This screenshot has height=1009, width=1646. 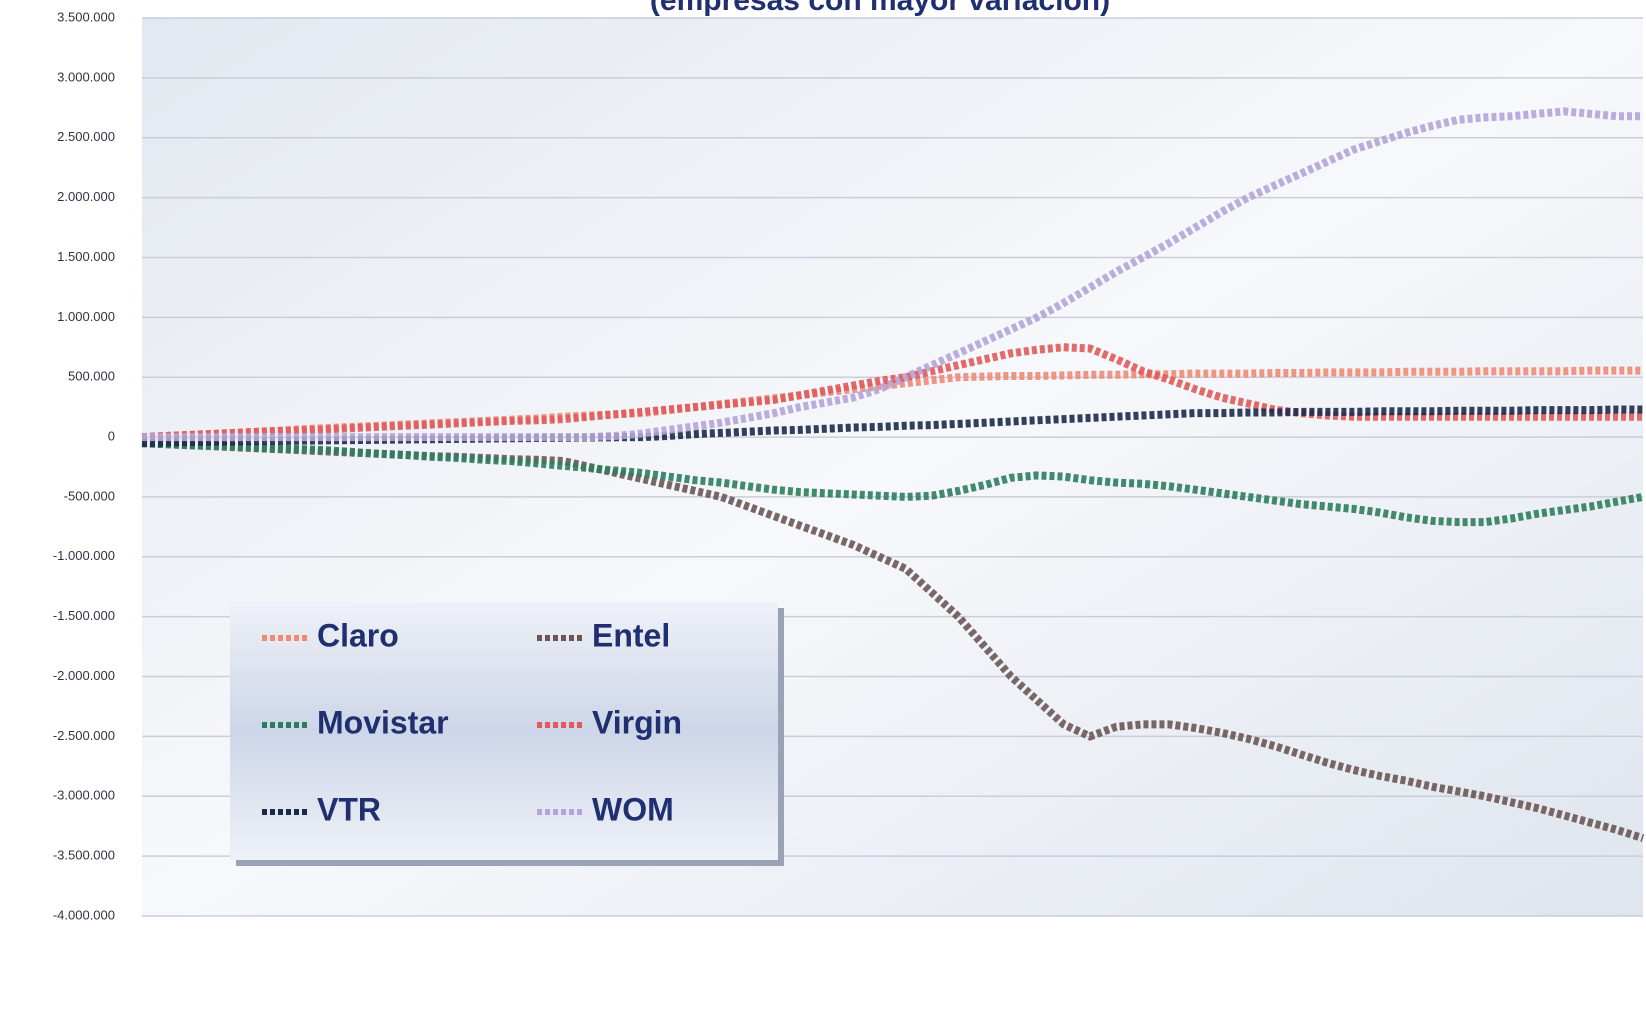 What do you see at coordinates (84, 675) in the screenshot?
I see `y-tick-label: -2.000.000` at bounding box center [84, 675].